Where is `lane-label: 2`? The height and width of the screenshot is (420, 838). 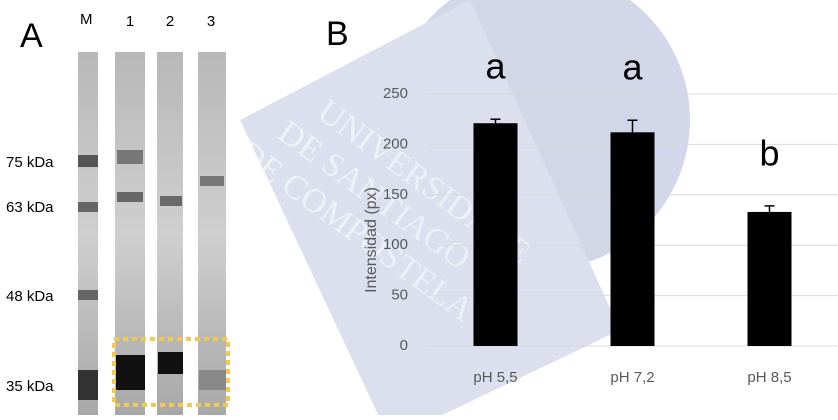
lane-label: 2 is located at coordinates (170, 21).